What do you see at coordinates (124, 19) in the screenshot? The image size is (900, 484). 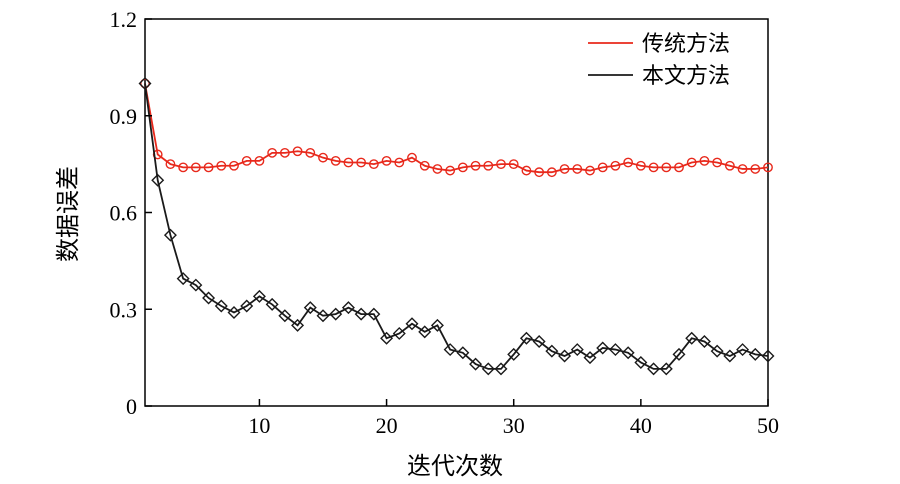 I see `y-tick-label: 1.2` at bounding box center [124, 19].